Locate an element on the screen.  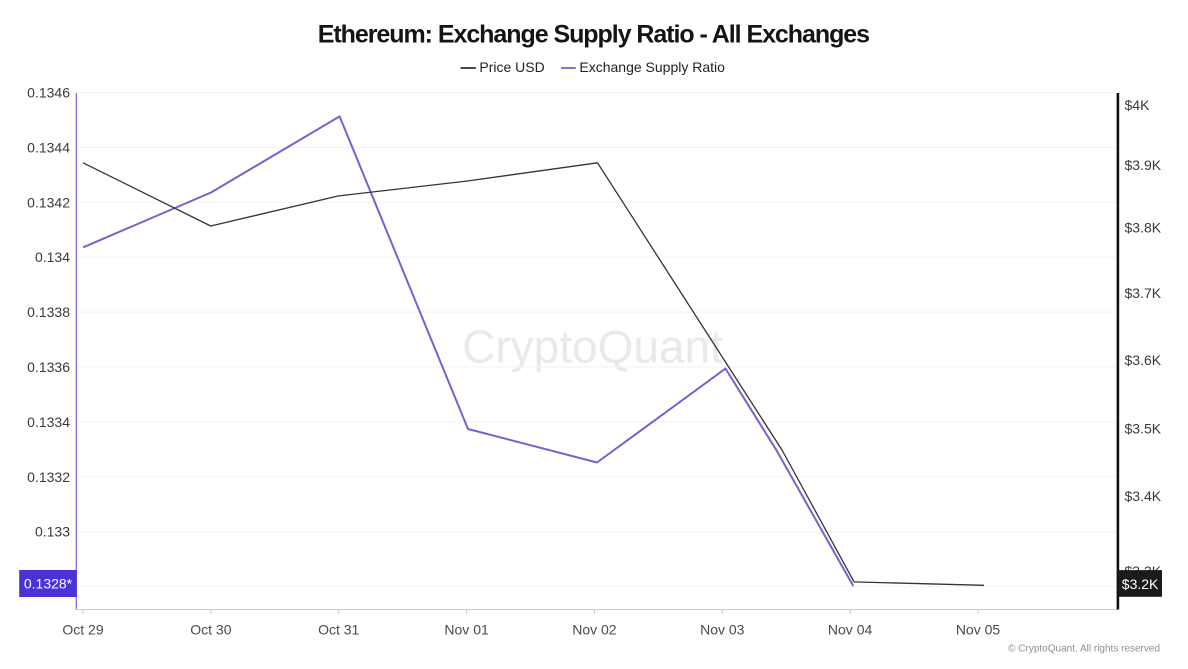
svg-text: Oct 30 is located at coordinates (210, 630).